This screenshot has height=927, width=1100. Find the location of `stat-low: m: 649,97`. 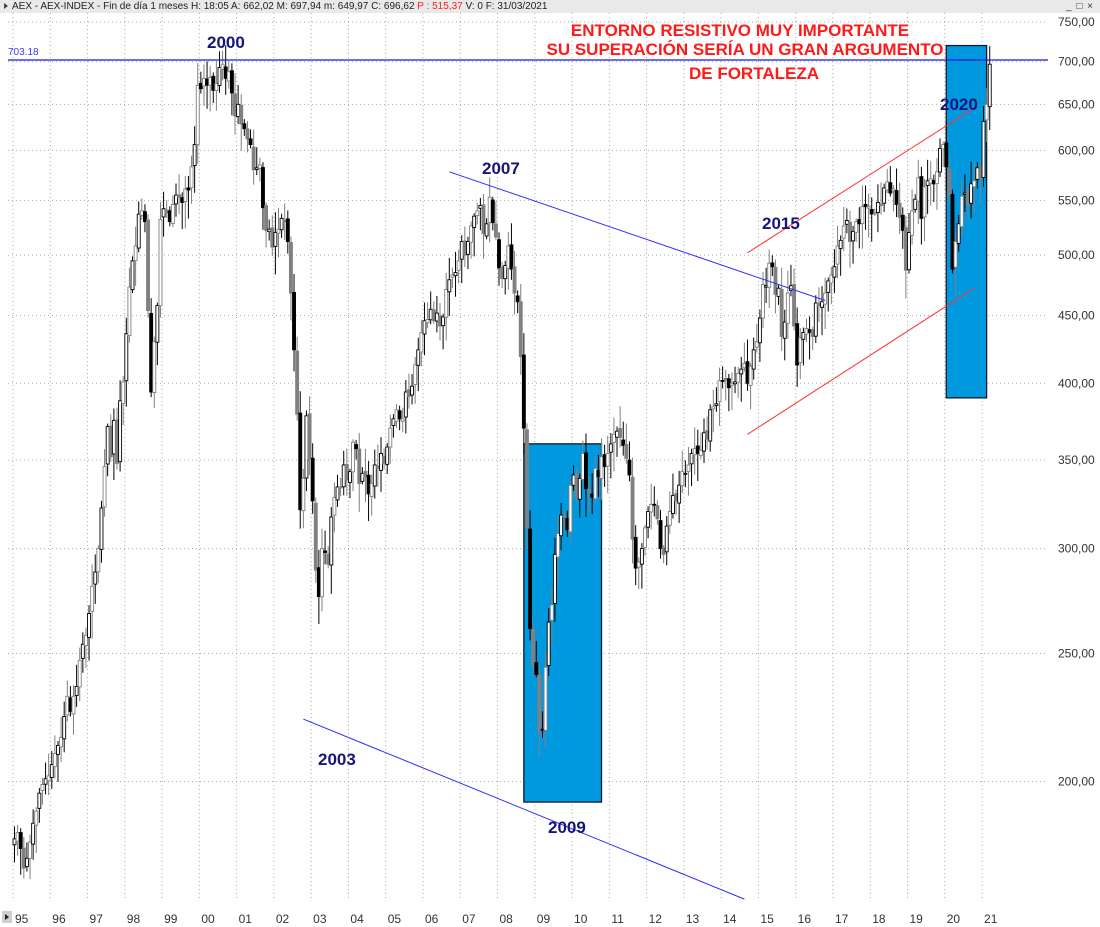

stat-low: m: 649,97 is located at coordinates (346, 6).